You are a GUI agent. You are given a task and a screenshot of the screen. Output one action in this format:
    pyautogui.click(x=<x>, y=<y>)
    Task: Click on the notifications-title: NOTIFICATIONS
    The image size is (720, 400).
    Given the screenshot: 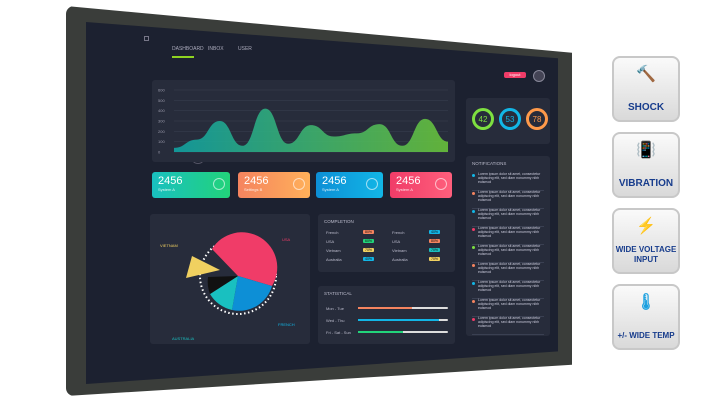 What is the action you would take?
    pyautogui.click(x=489, y=163)
    